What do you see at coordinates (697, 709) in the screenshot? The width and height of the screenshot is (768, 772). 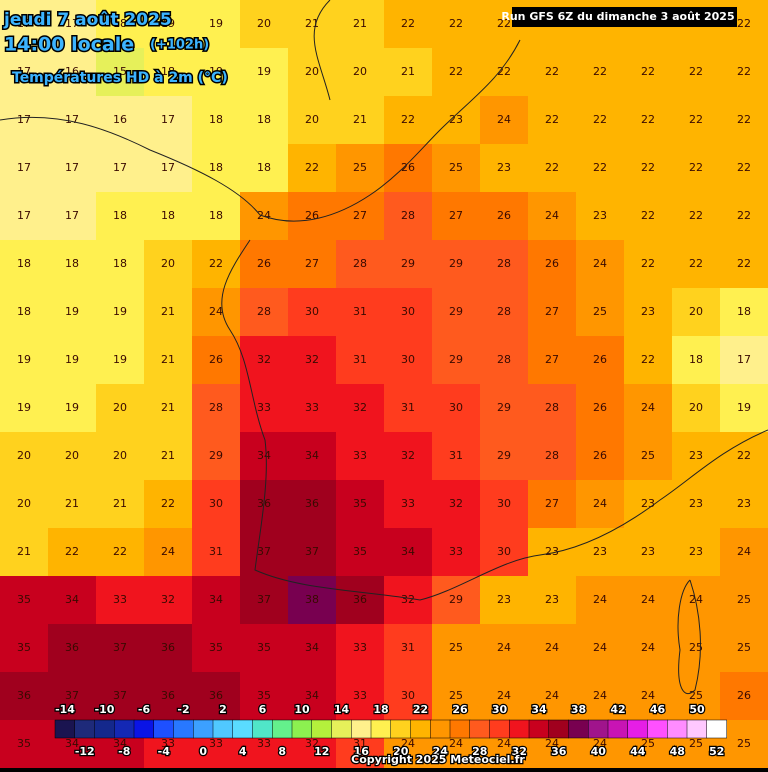 I see `scale-label: 50` at bounding box center [697, 709].